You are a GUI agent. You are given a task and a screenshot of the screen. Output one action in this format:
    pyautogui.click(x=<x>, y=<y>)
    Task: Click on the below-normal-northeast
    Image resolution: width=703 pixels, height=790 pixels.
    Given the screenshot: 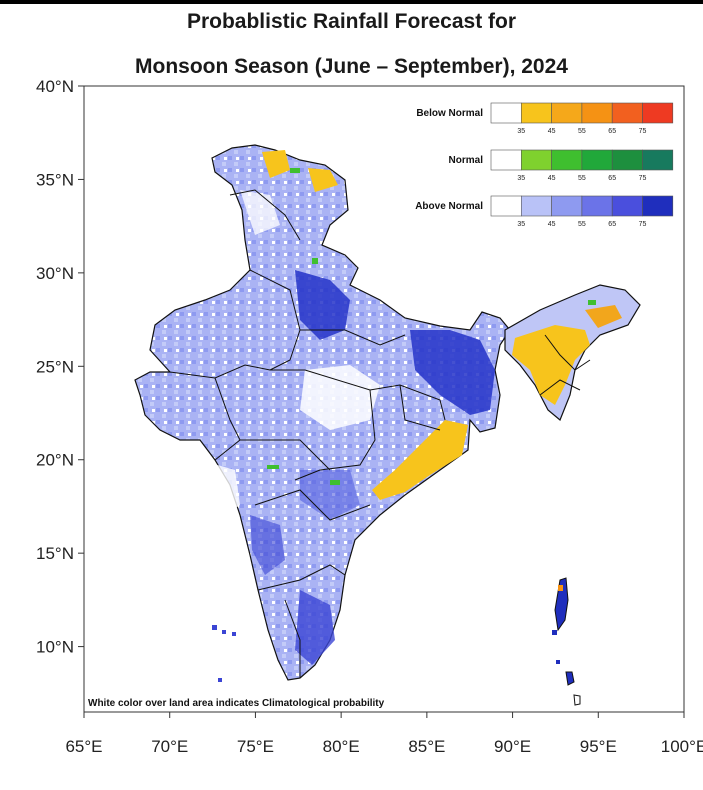 What is the action you would take?
    pyautogui.click(x=551, y=365)
    